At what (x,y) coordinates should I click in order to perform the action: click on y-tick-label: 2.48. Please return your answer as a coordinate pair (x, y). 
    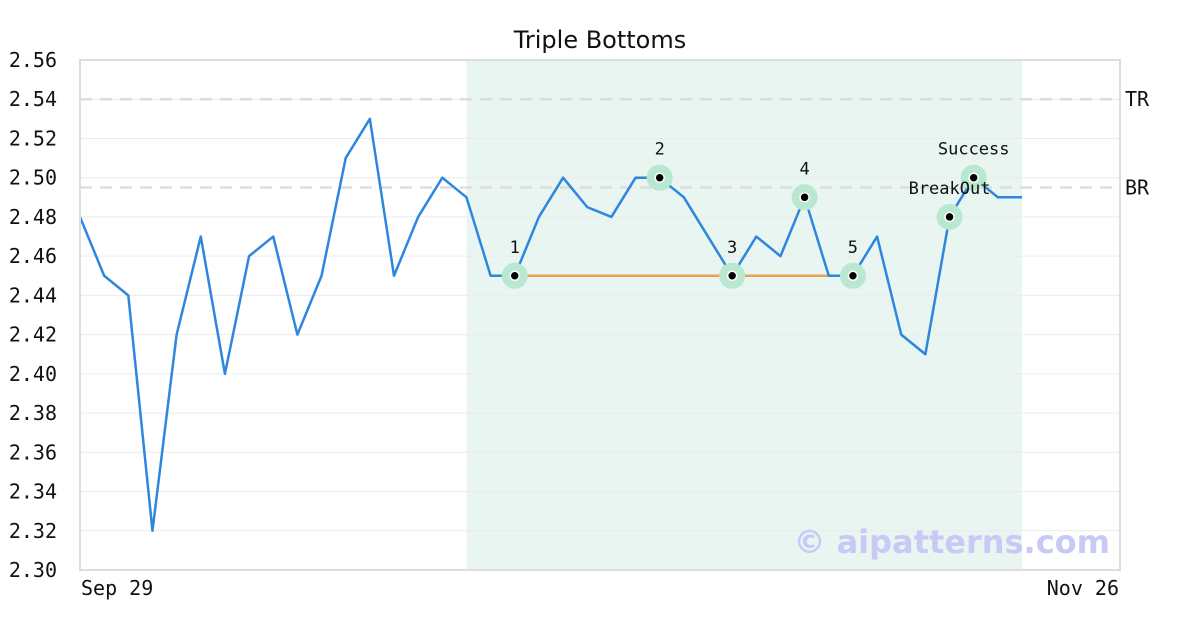
    Looking at the image, I should click on (33, 217).